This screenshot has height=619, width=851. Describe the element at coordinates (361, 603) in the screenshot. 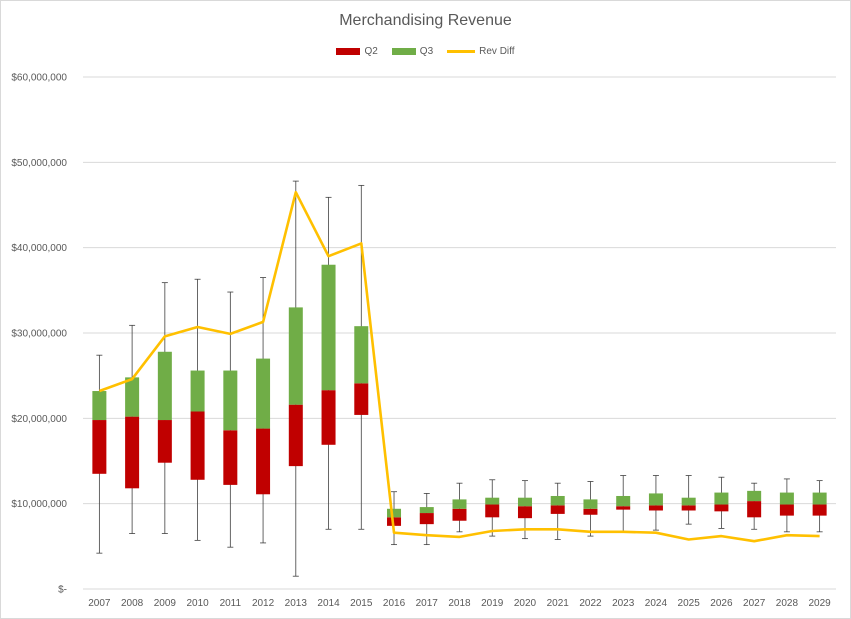

I see `x-tick-label: 2015` at that location.